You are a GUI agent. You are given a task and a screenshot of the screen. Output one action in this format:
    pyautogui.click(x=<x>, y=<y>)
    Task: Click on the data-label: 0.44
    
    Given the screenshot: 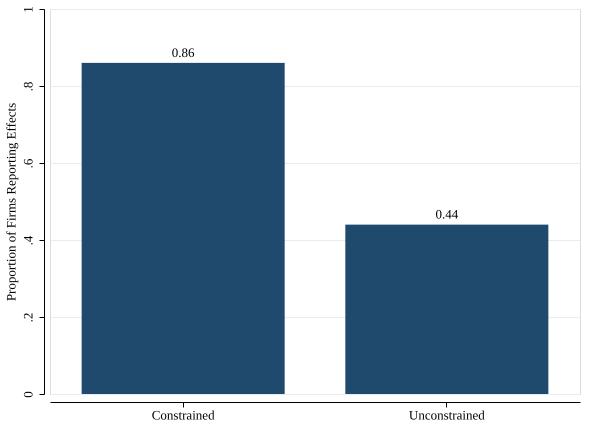 What is the action you would take?
    pyautogui.click(x=447, y=214)
    